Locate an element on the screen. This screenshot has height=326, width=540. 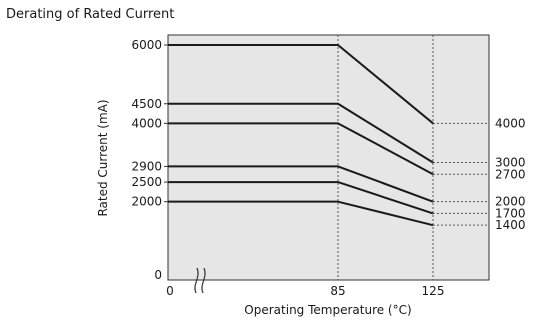
y-tick-label: 0 is located at coordinates (158, 275).